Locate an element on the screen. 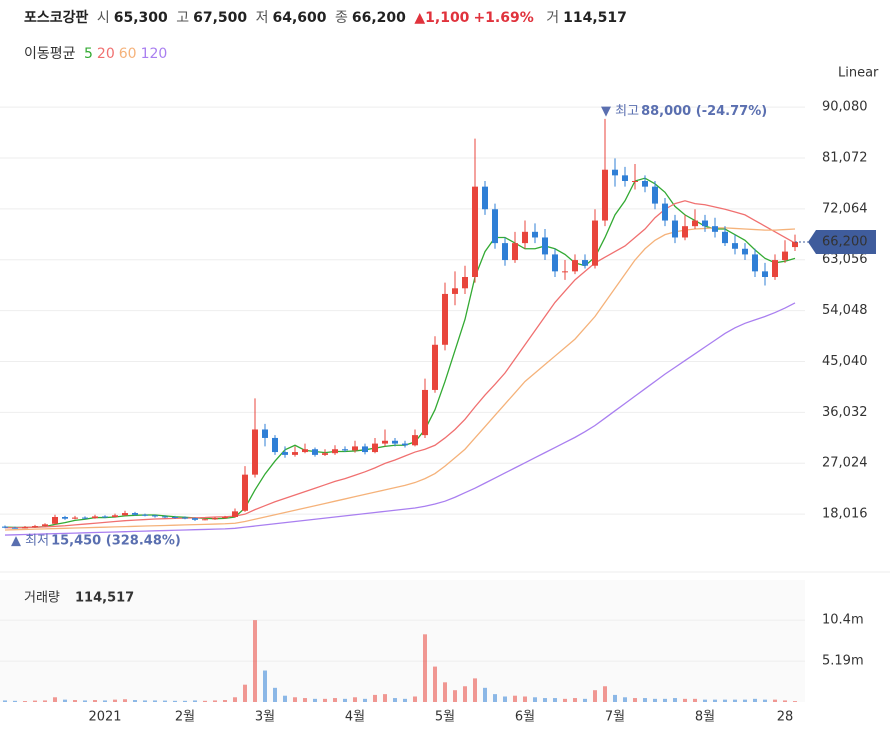 This screenshot has height=735, width=890. x-tick-label: 5월 is located at coordinates (445, 717).